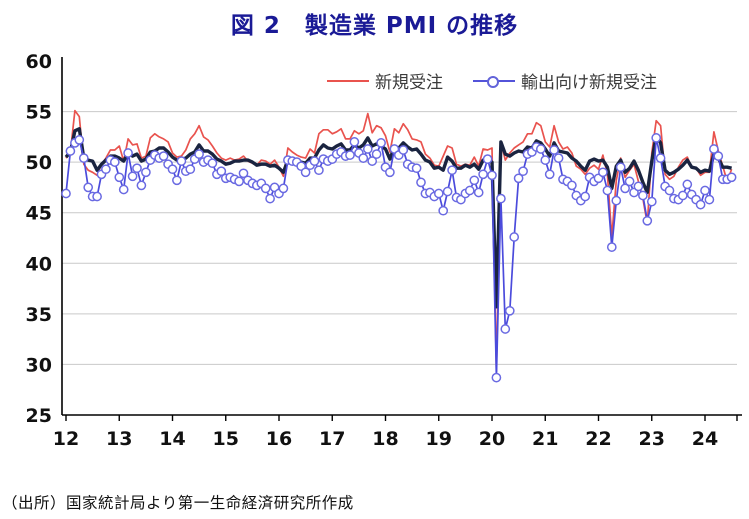 The height and width of the screenshot is (519, 749). What do you see at coordinates (492, 439) in the screenshot?
I see `svg-text: 20` at bounding box center [492, 439].